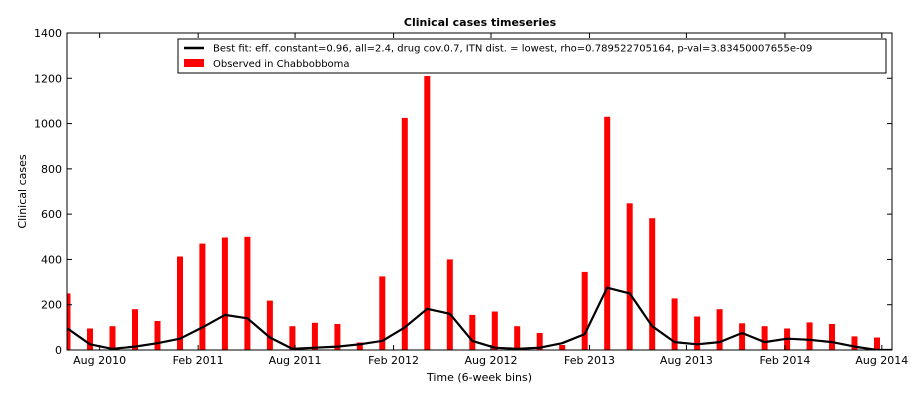 This screenshot has height=400, width=919. I want to click on y-tick-label: 200, so click(51, 305).